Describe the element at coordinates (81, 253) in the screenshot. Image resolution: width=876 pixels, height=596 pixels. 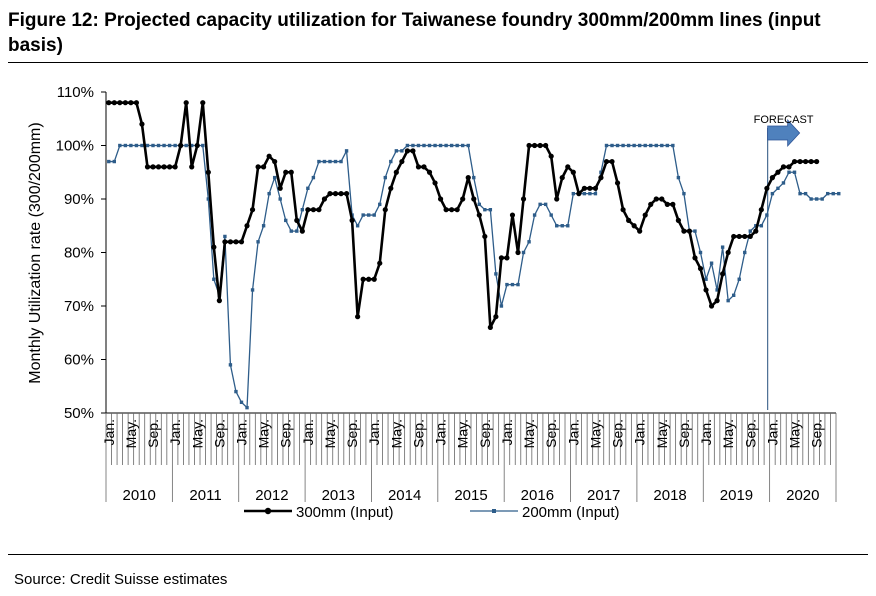
I see `y-axis: 50% 60% 70% 80% 90% 100% 110%` at that location.